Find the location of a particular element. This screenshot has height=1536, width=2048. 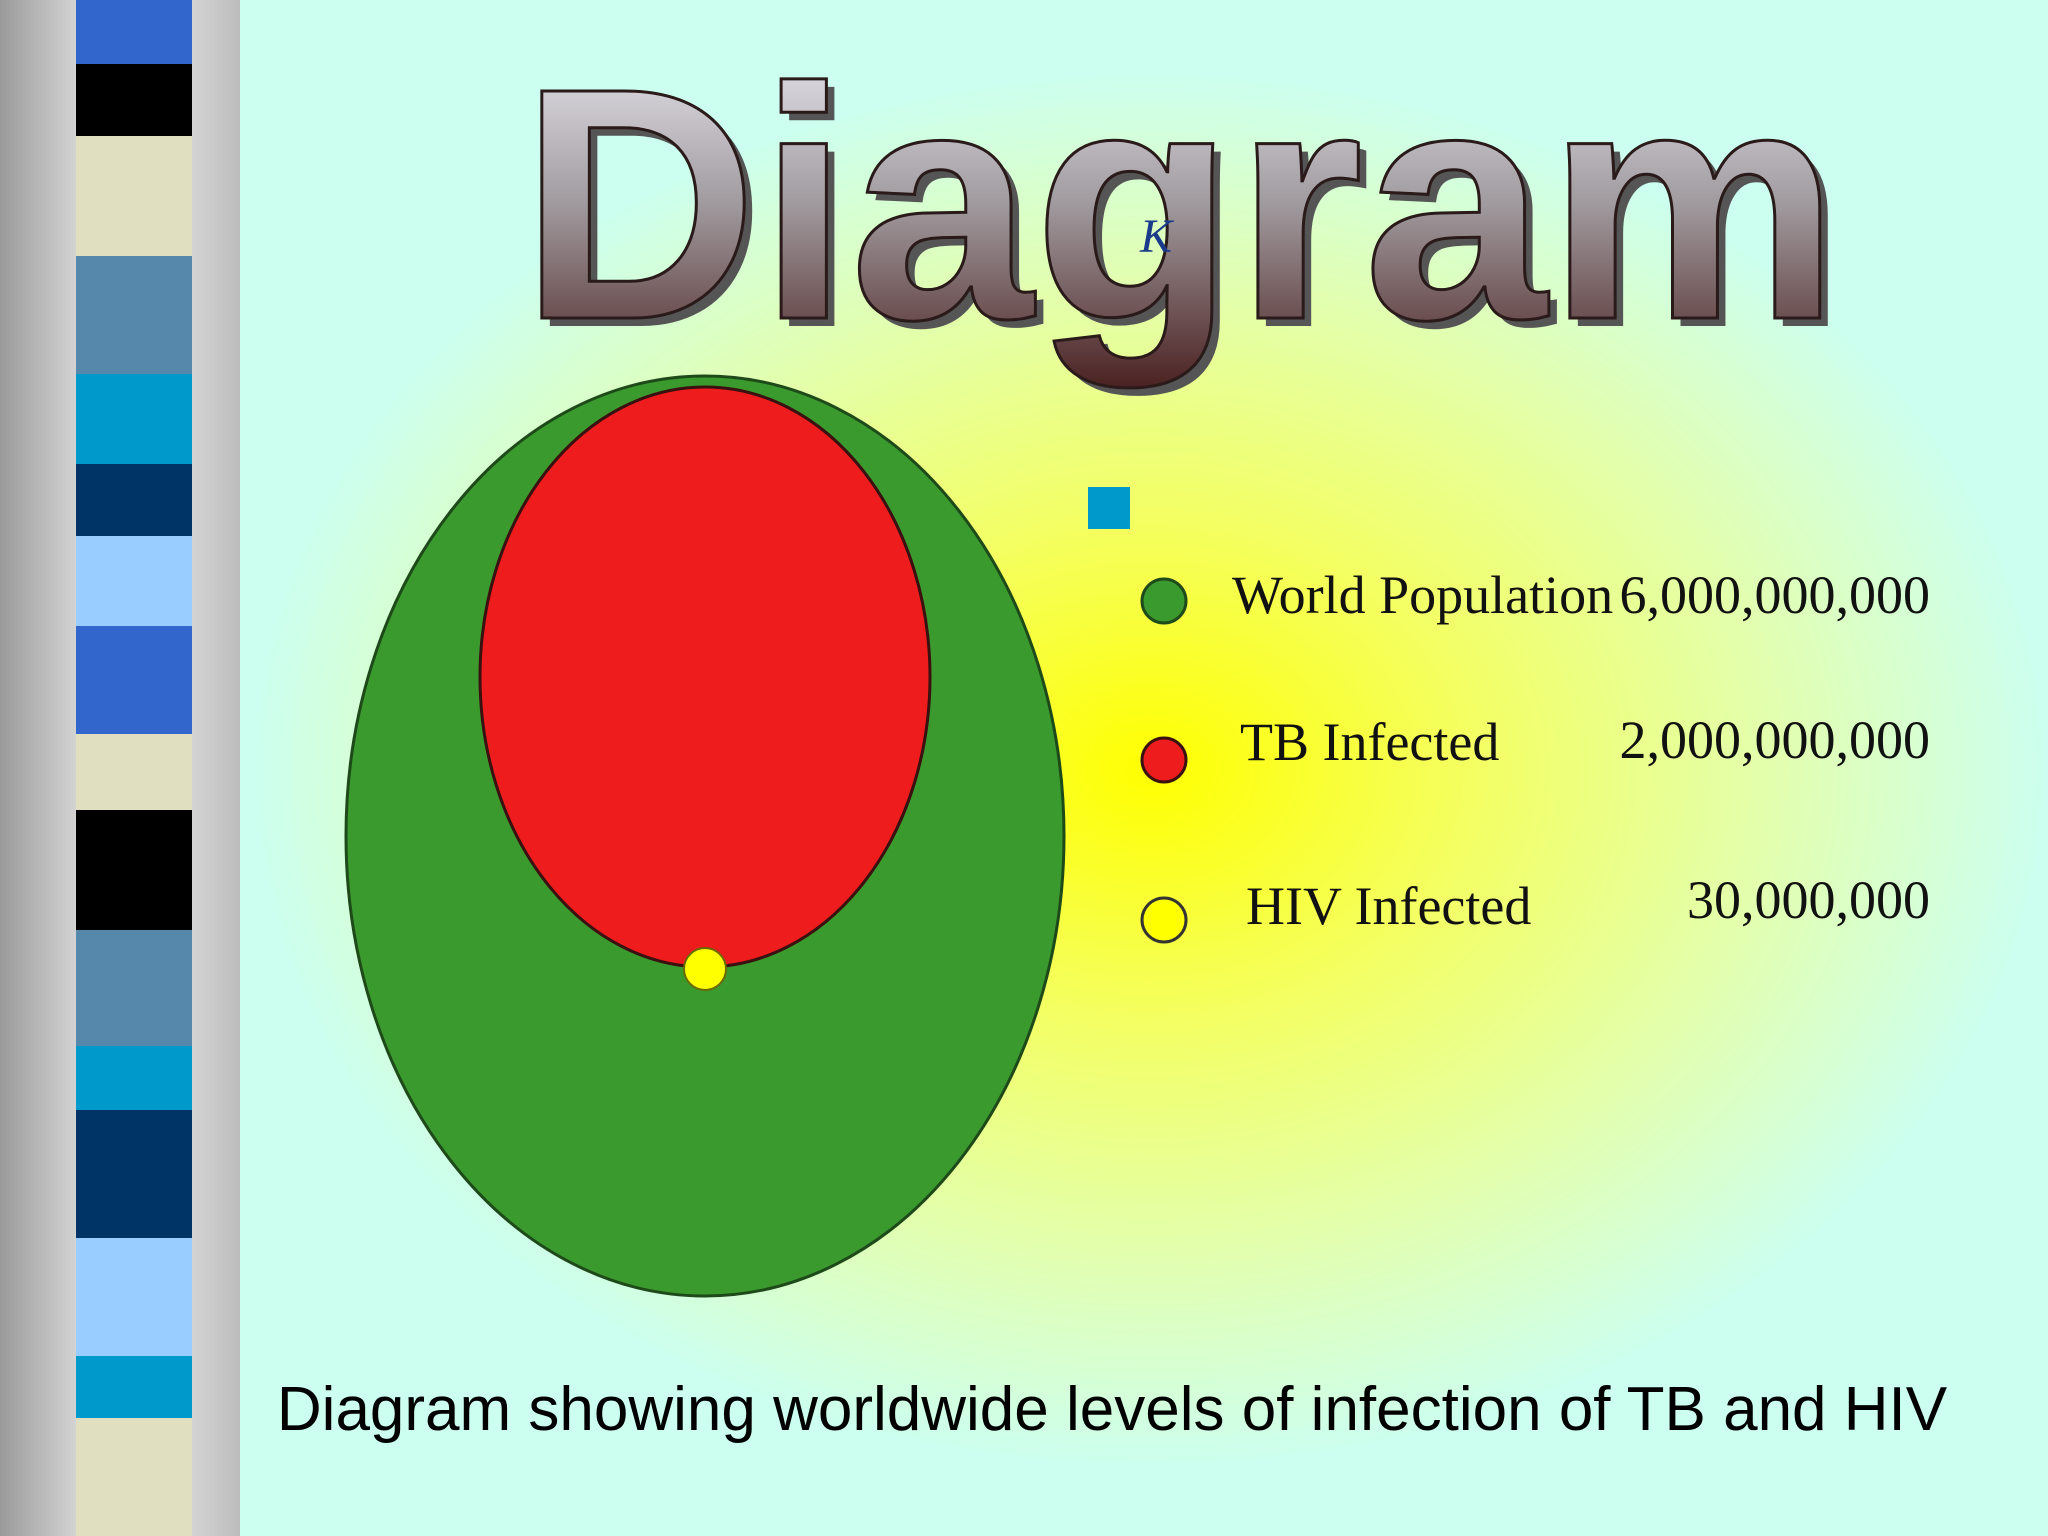

bullet is located at coordinates (1109, 508).